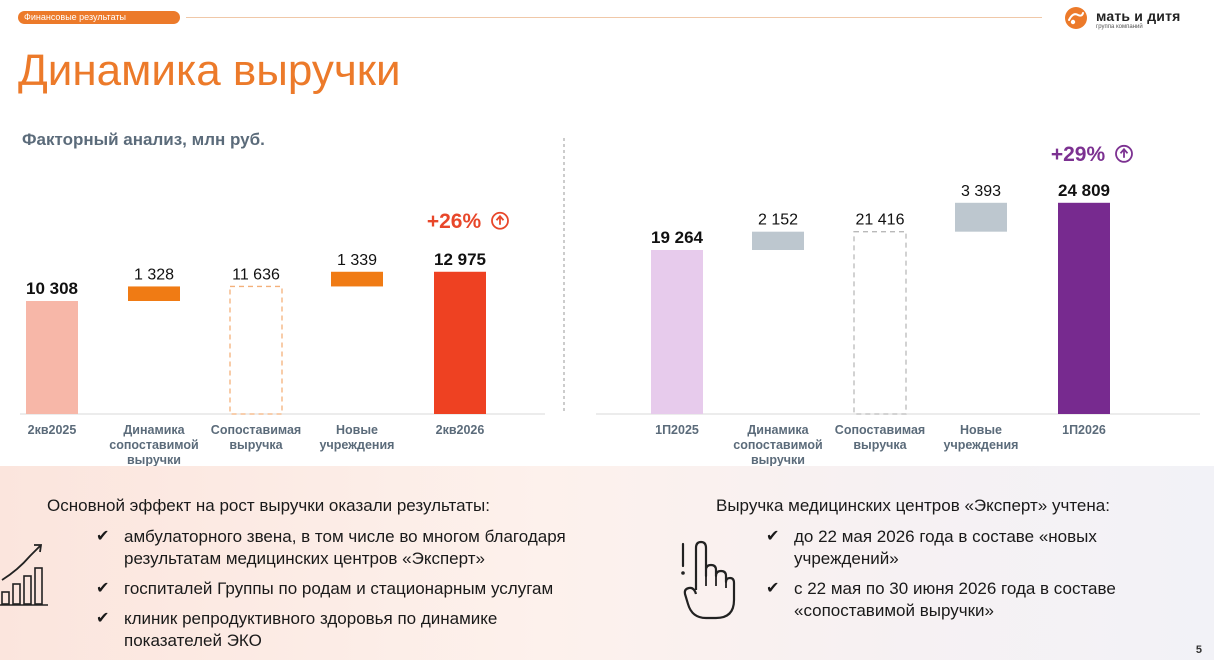  Describe the element at coordinates (778, 220) in the screenshot. I see `data-label: 2 152` at that location.